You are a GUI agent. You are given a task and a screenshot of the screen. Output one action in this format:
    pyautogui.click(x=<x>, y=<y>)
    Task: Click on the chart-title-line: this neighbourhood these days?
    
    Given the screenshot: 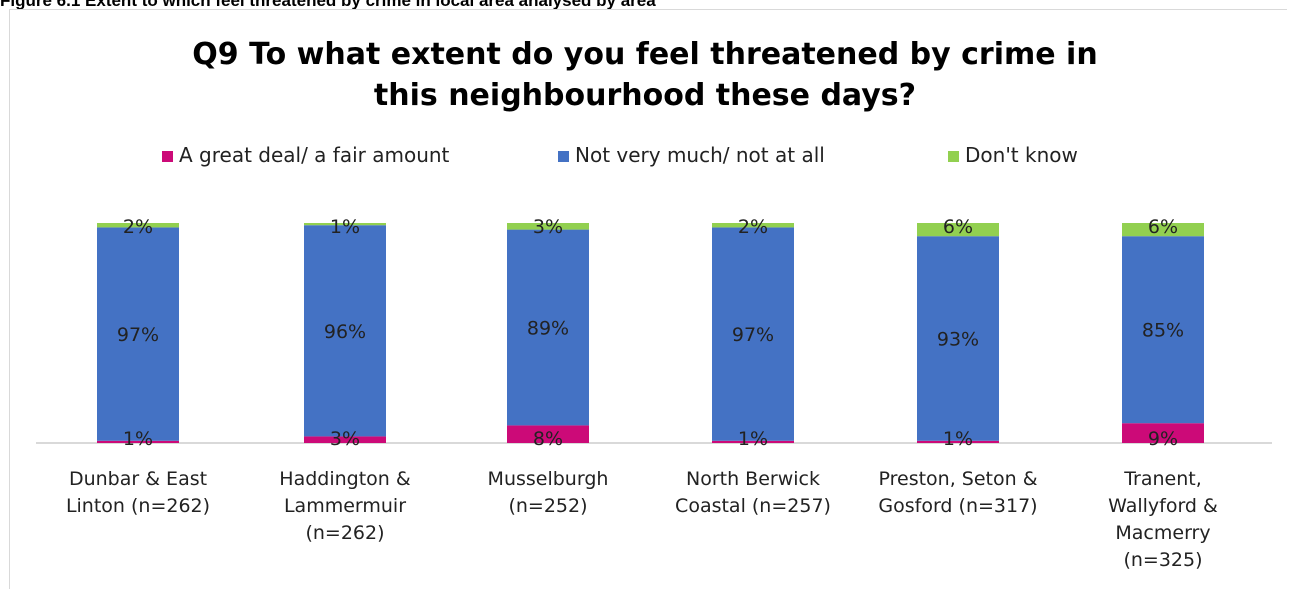 What is the action you would take?
    pyautogui.click(x=645, y=95)
    